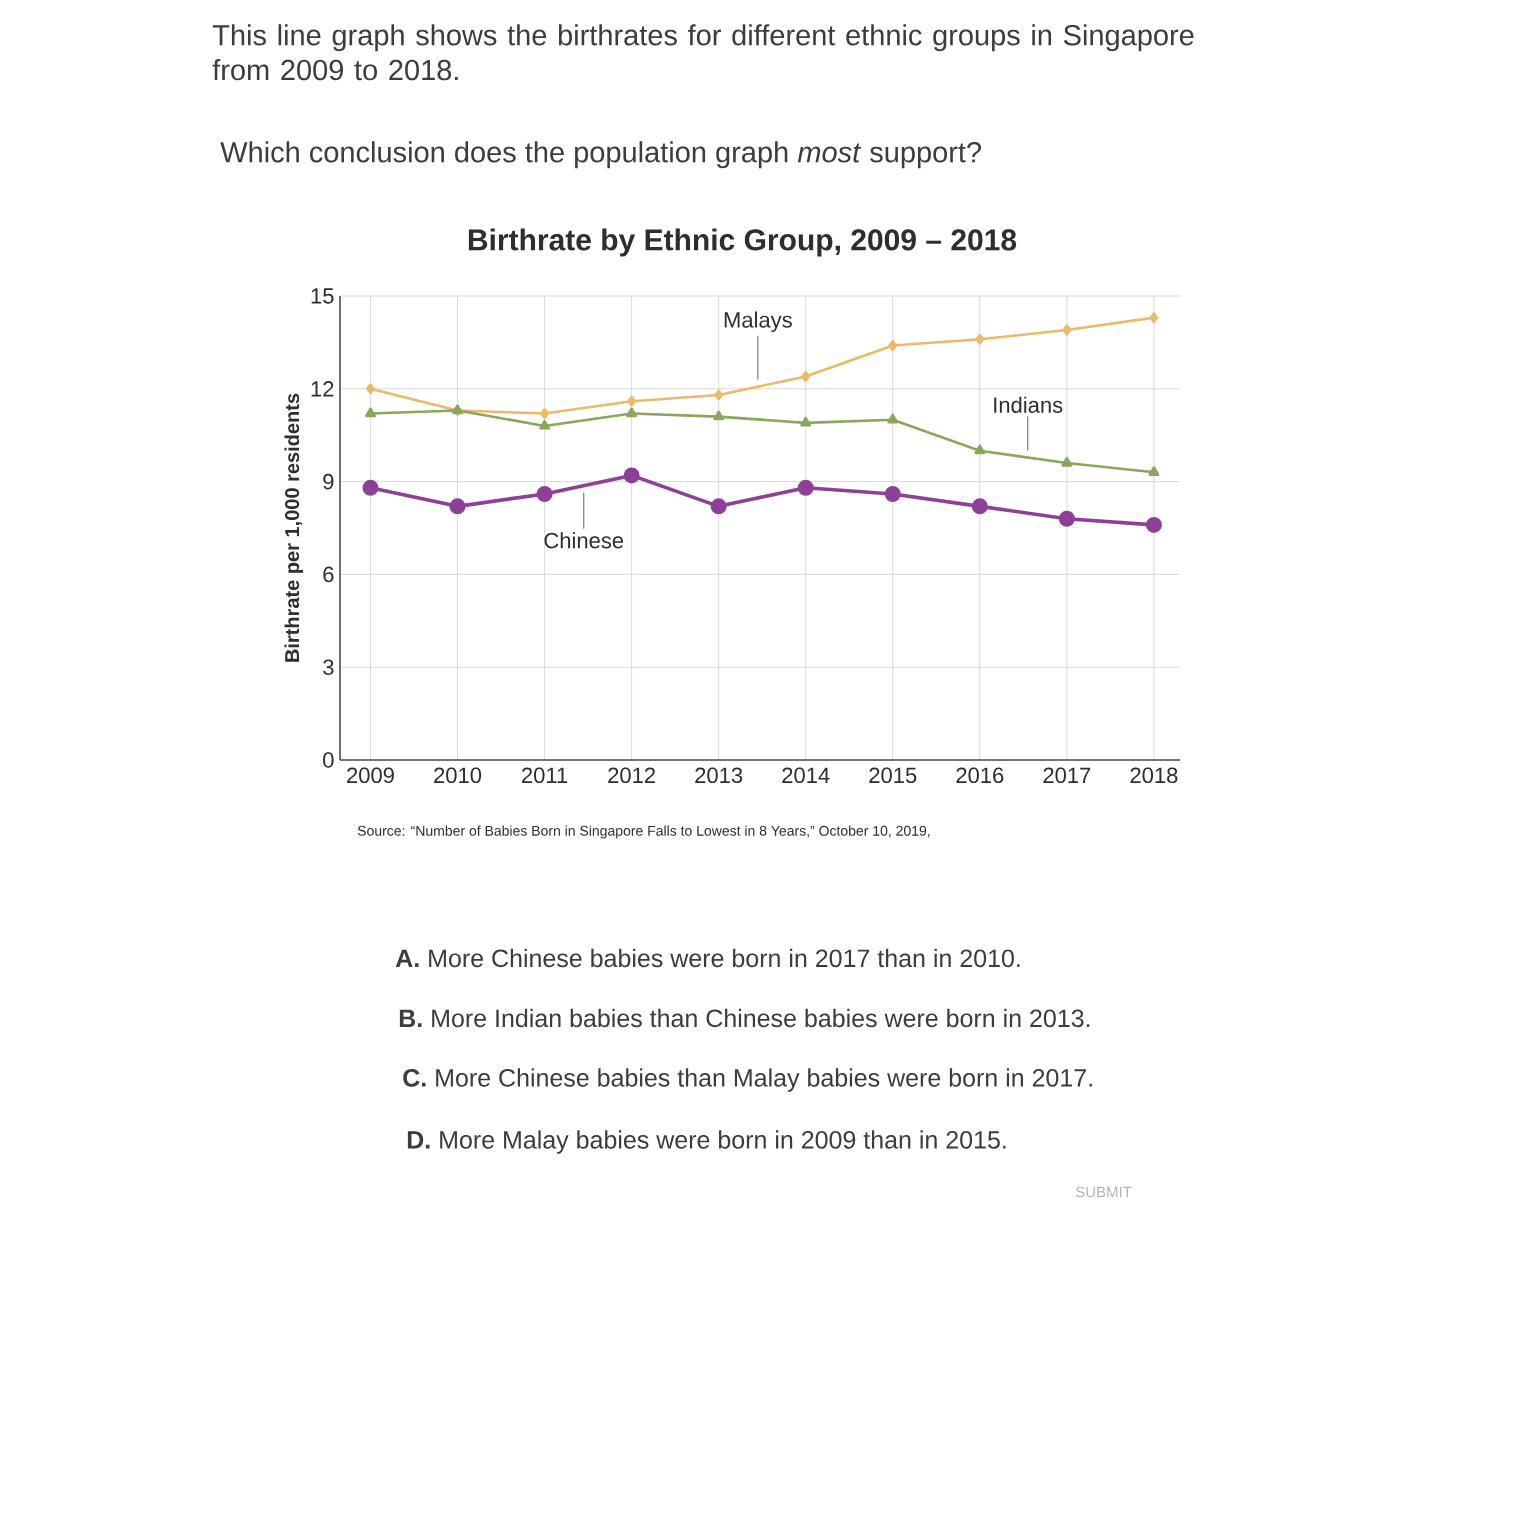 The width and height of the screenshot is (1536, 1536). What do you see at coordinates (584, 540) in the screenshot?
I see `series-label: Chinese` at bounding box center [584, 540].